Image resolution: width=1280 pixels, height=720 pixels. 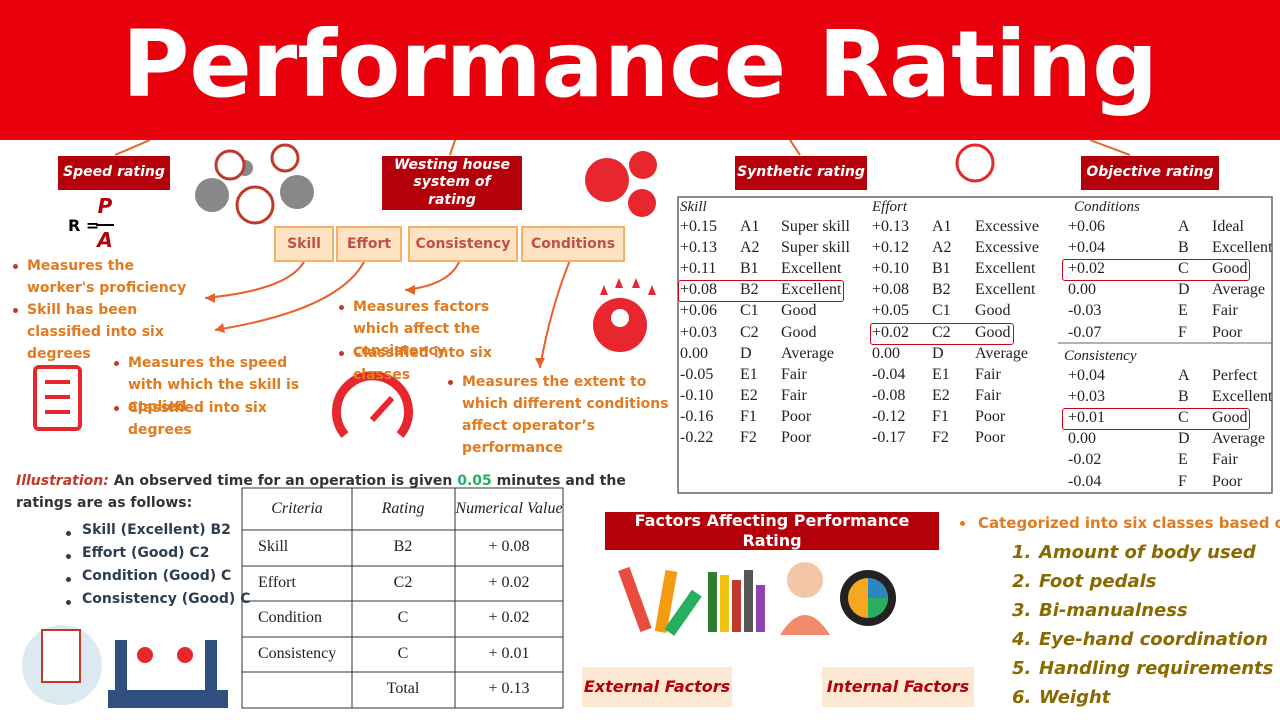 I want to click on table-cell: + 0.13, so click(x=509, y=688).